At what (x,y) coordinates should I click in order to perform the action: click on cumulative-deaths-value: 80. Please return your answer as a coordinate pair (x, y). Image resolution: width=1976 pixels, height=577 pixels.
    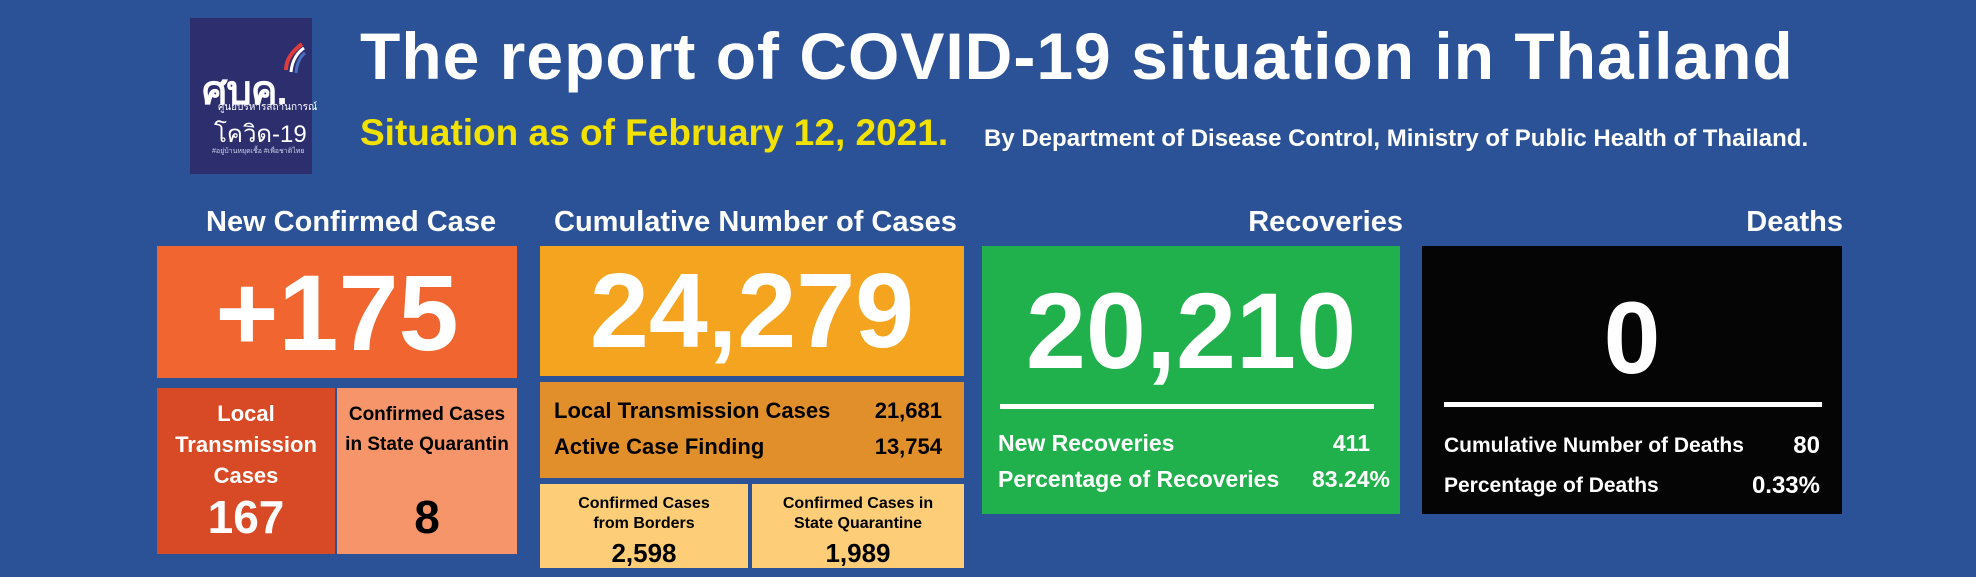
    Looking at the image, I should click on (1806, 445).